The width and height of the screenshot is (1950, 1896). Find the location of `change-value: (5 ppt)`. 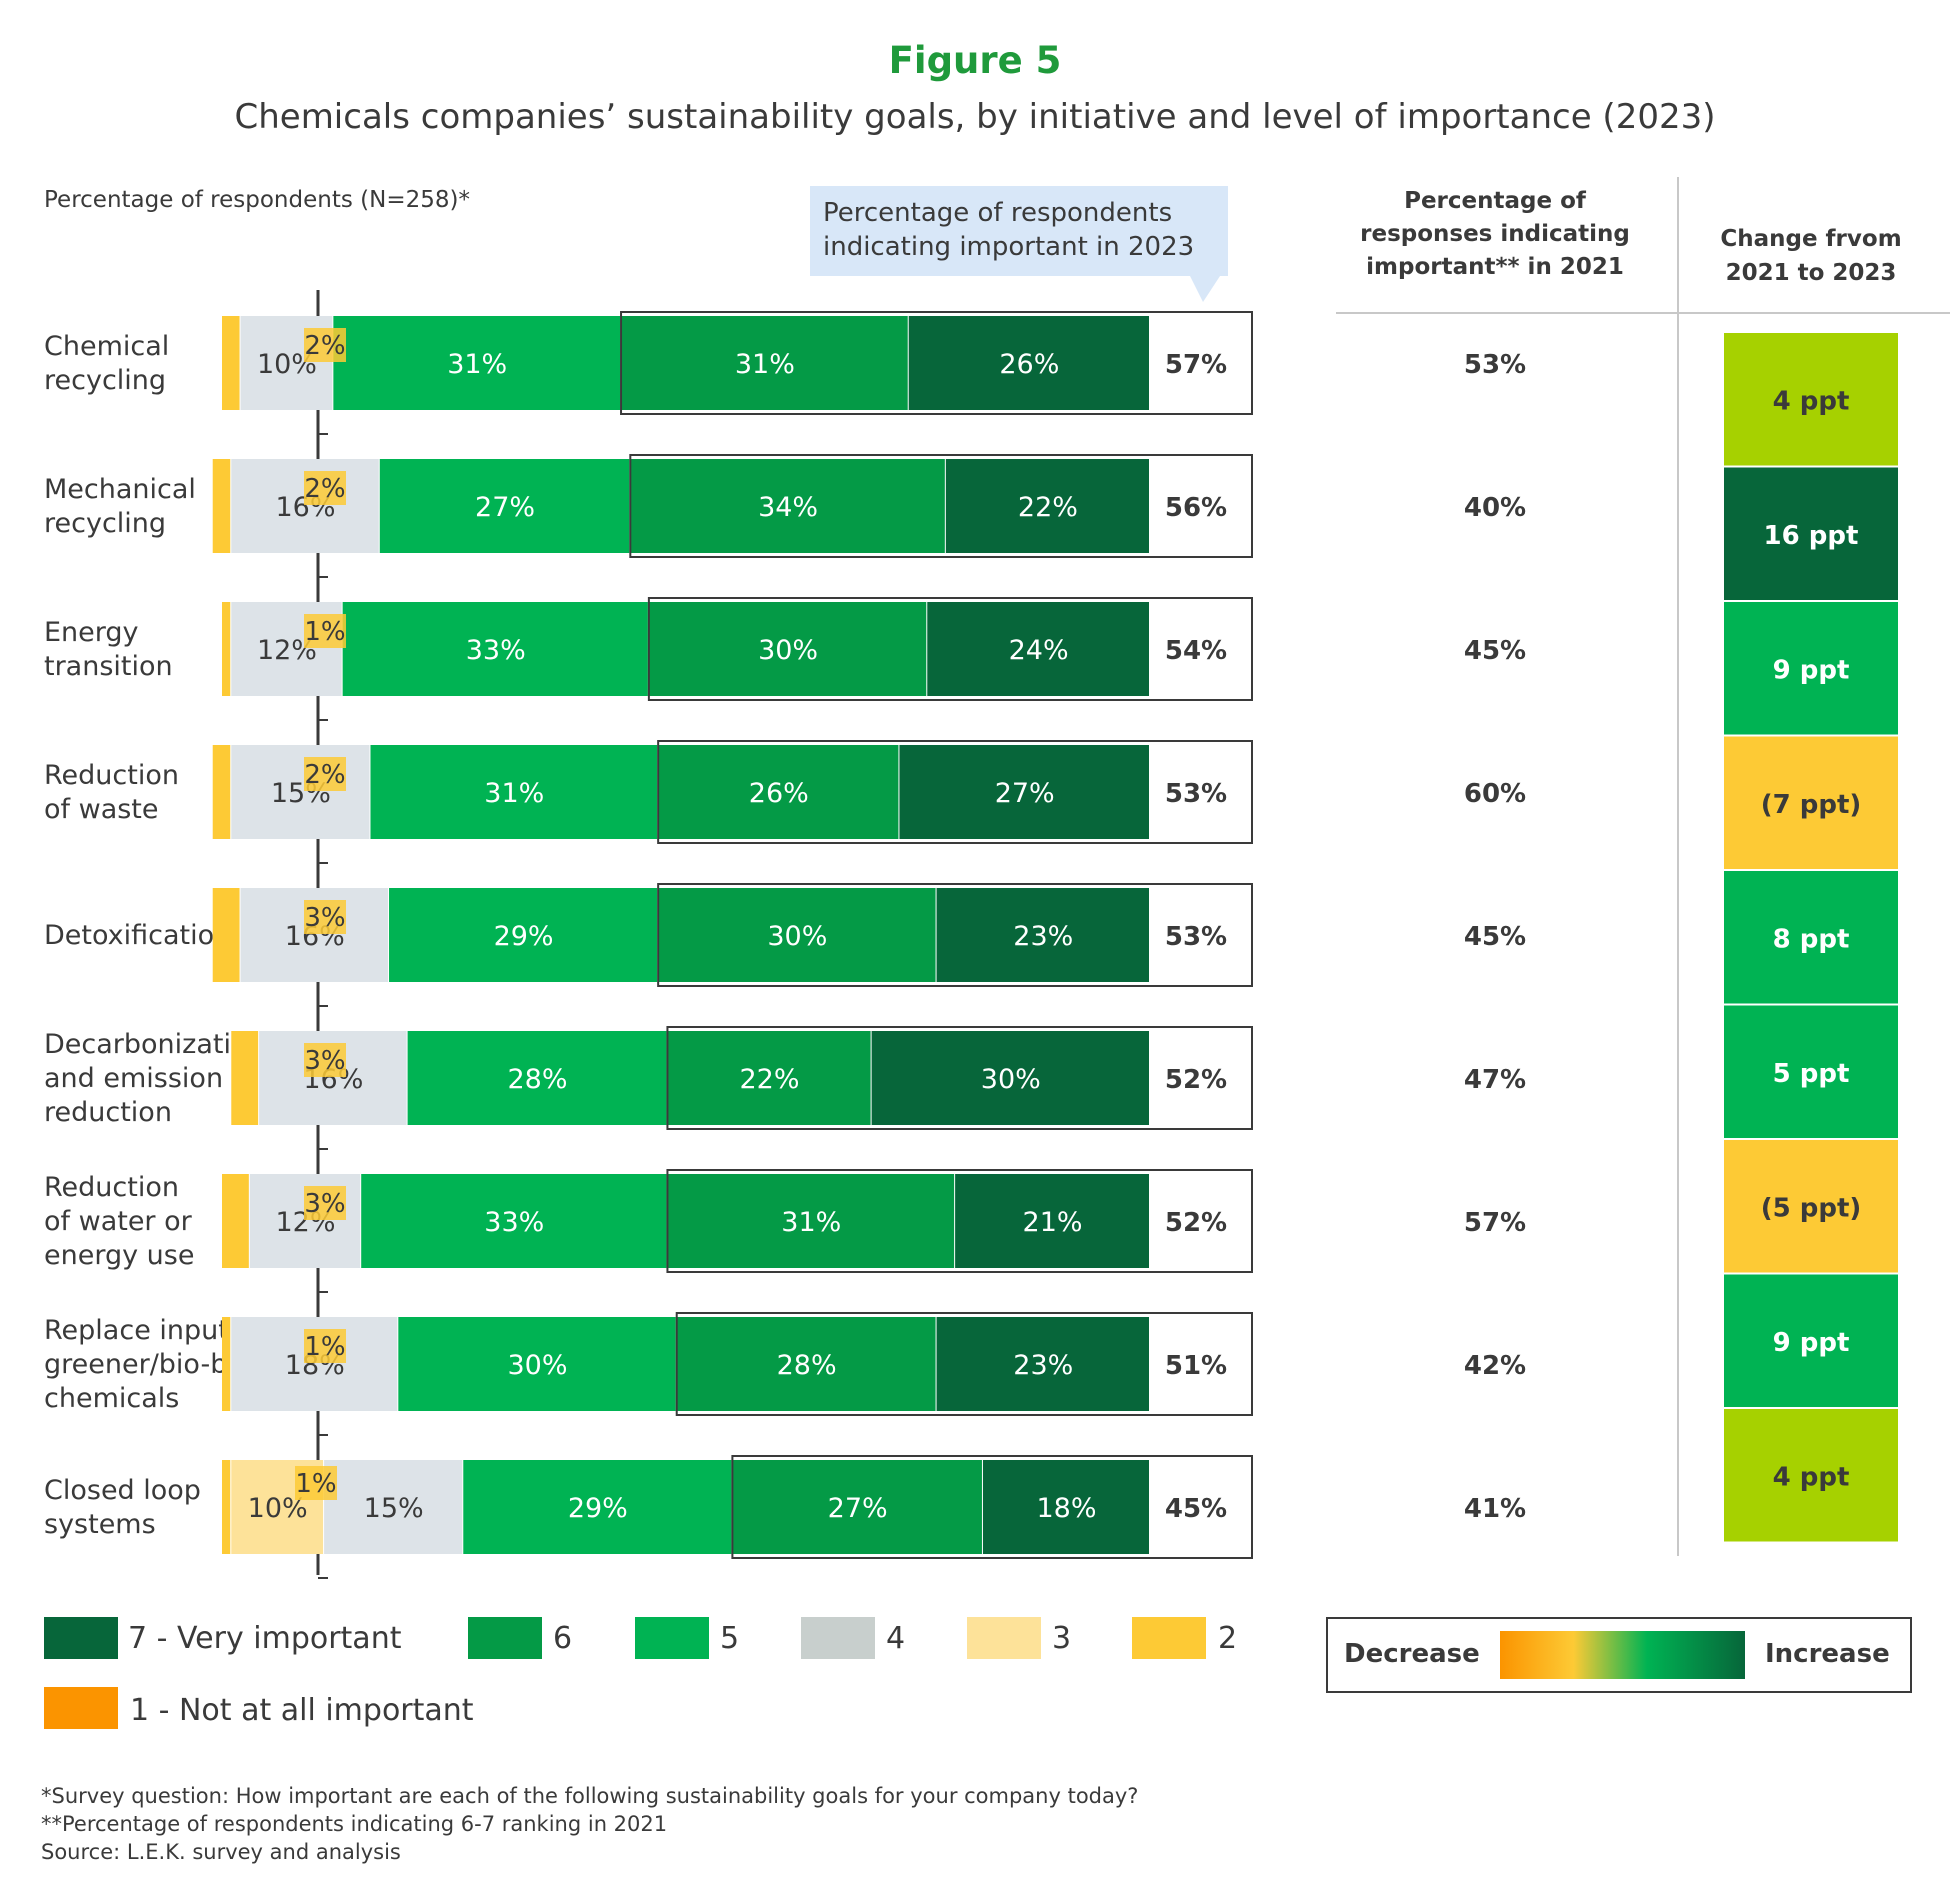

change-value: (5 ppt) is located at coordinates (1811, 1208).